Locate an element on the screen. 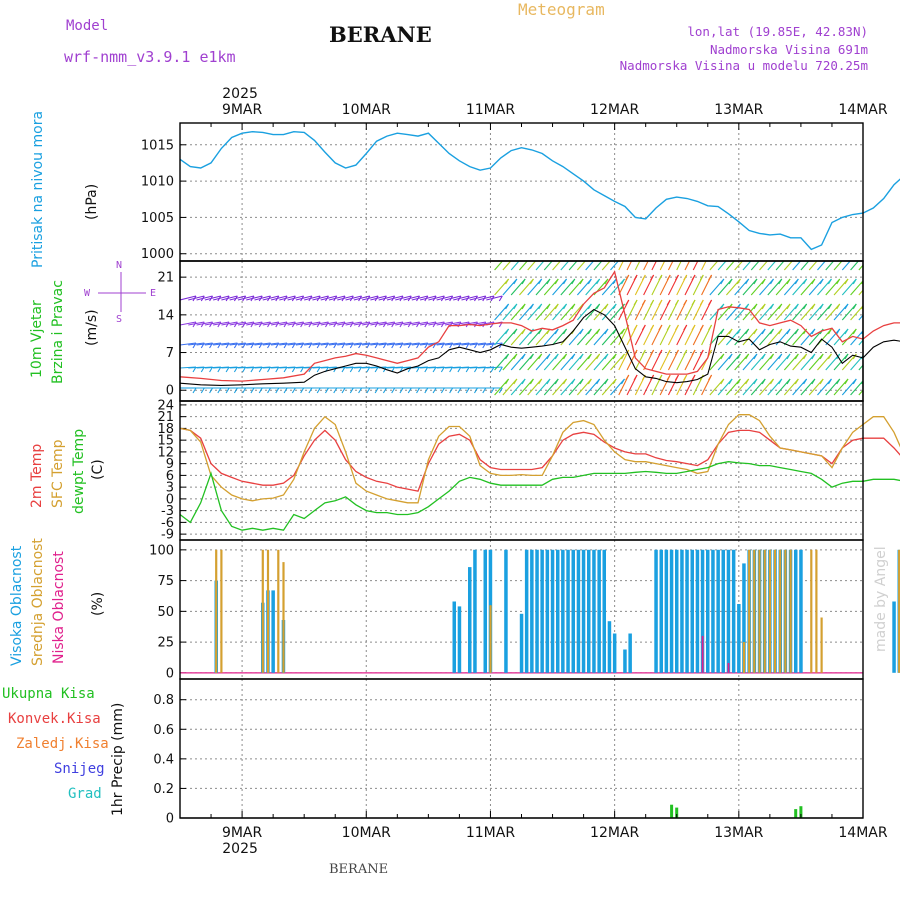 Image resolution: width=900 pixels, height=900 pixels. dewpoint-line is located at coordinates (539, 496).